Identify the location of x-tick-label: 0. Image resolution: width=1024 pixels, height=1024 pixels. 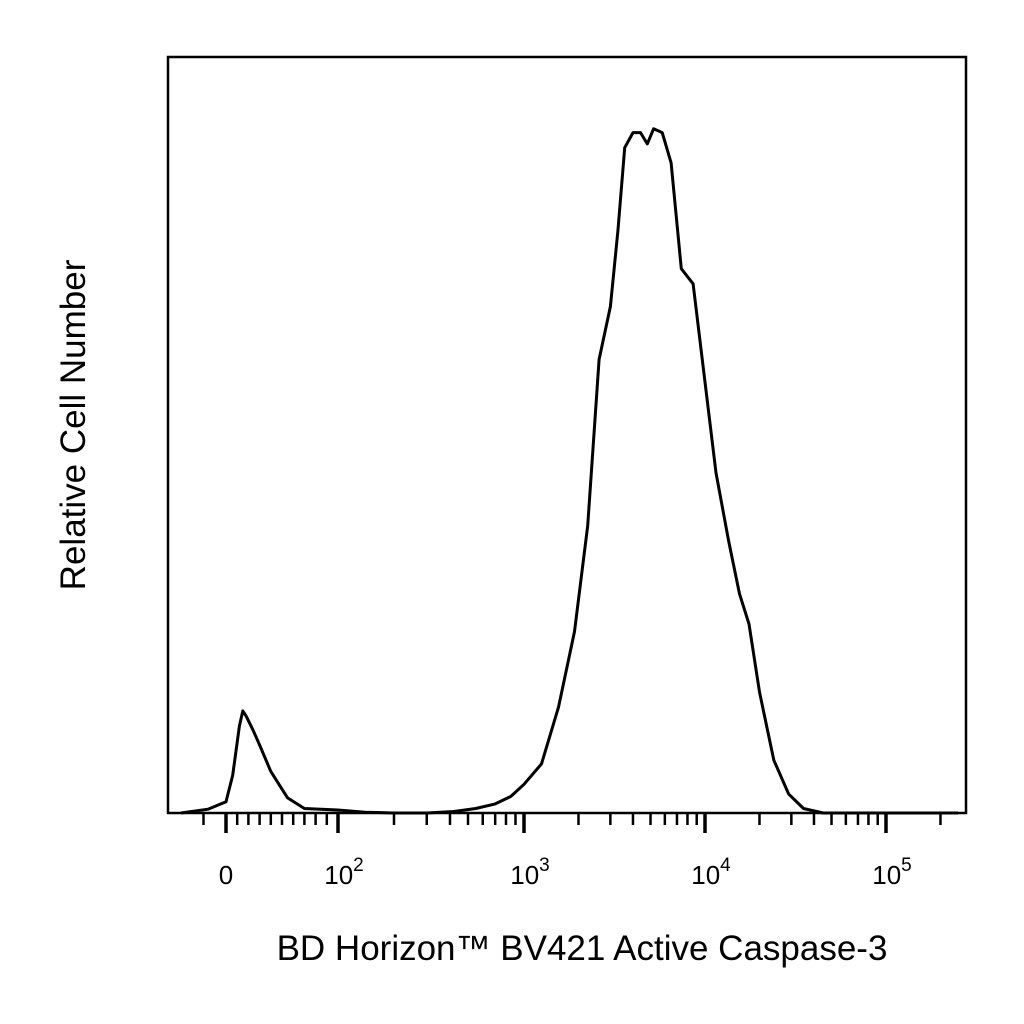
(226, 875).